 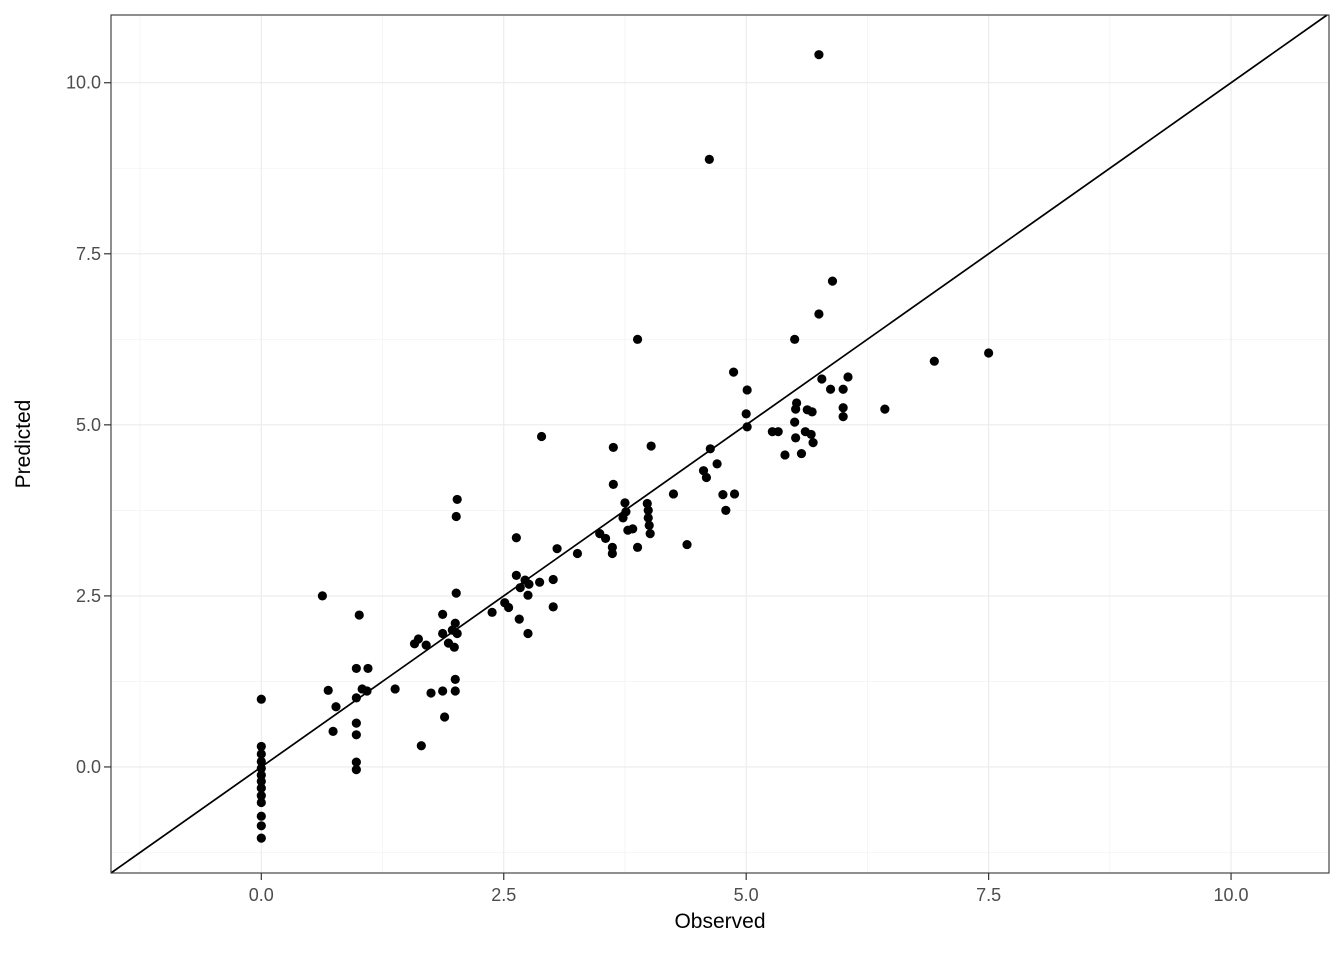 What do you see at coordinates (261, 895) in the screenshot?
I see `x-tick-label: 0.0` at bounding box center [261, 895].